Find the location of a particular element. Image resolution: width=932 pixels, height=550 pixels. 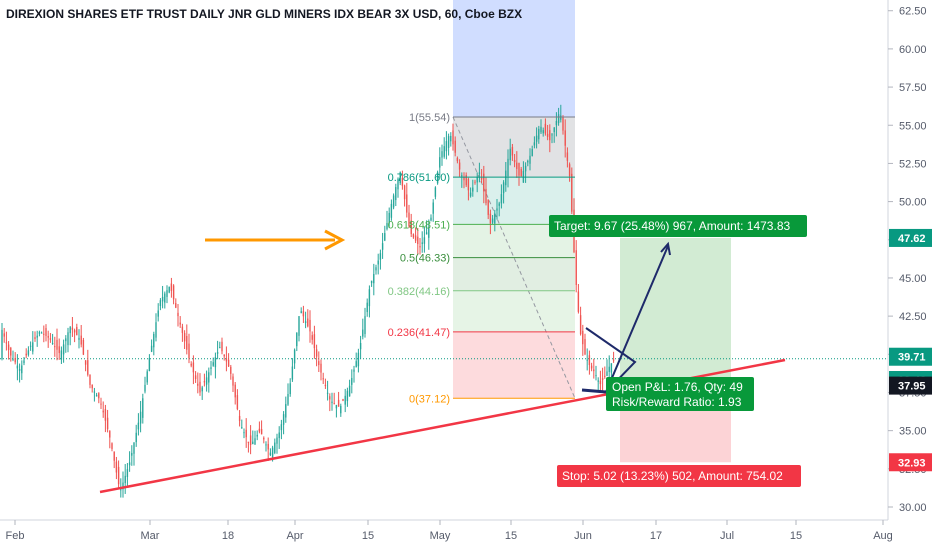

fibonacci-retracement is located at coordinates (514, 199).